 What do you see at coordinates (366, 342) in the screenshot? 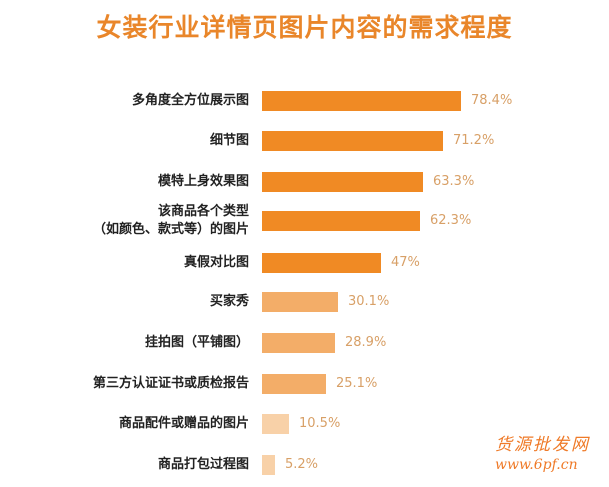
I see `bar-value: 28.9%` at bounding box center [366, 342].